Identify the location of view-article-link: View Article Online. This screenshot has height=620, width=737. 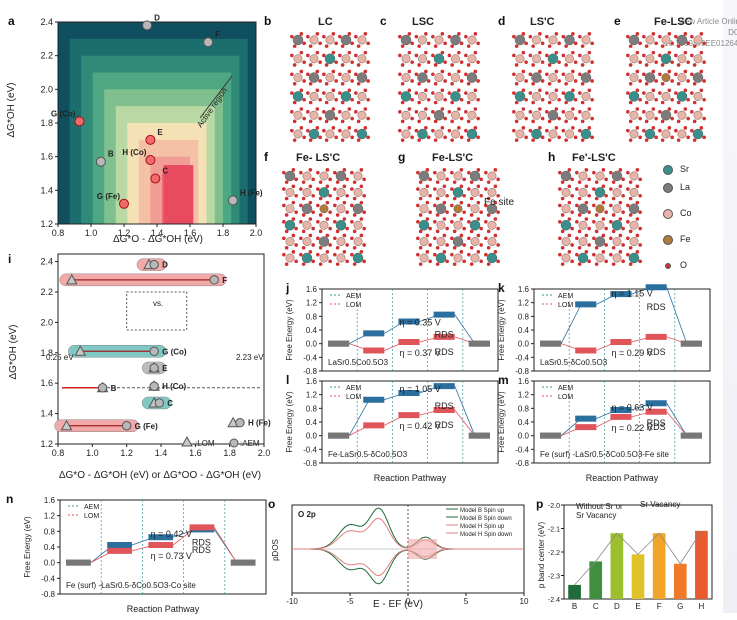
(707, 21).